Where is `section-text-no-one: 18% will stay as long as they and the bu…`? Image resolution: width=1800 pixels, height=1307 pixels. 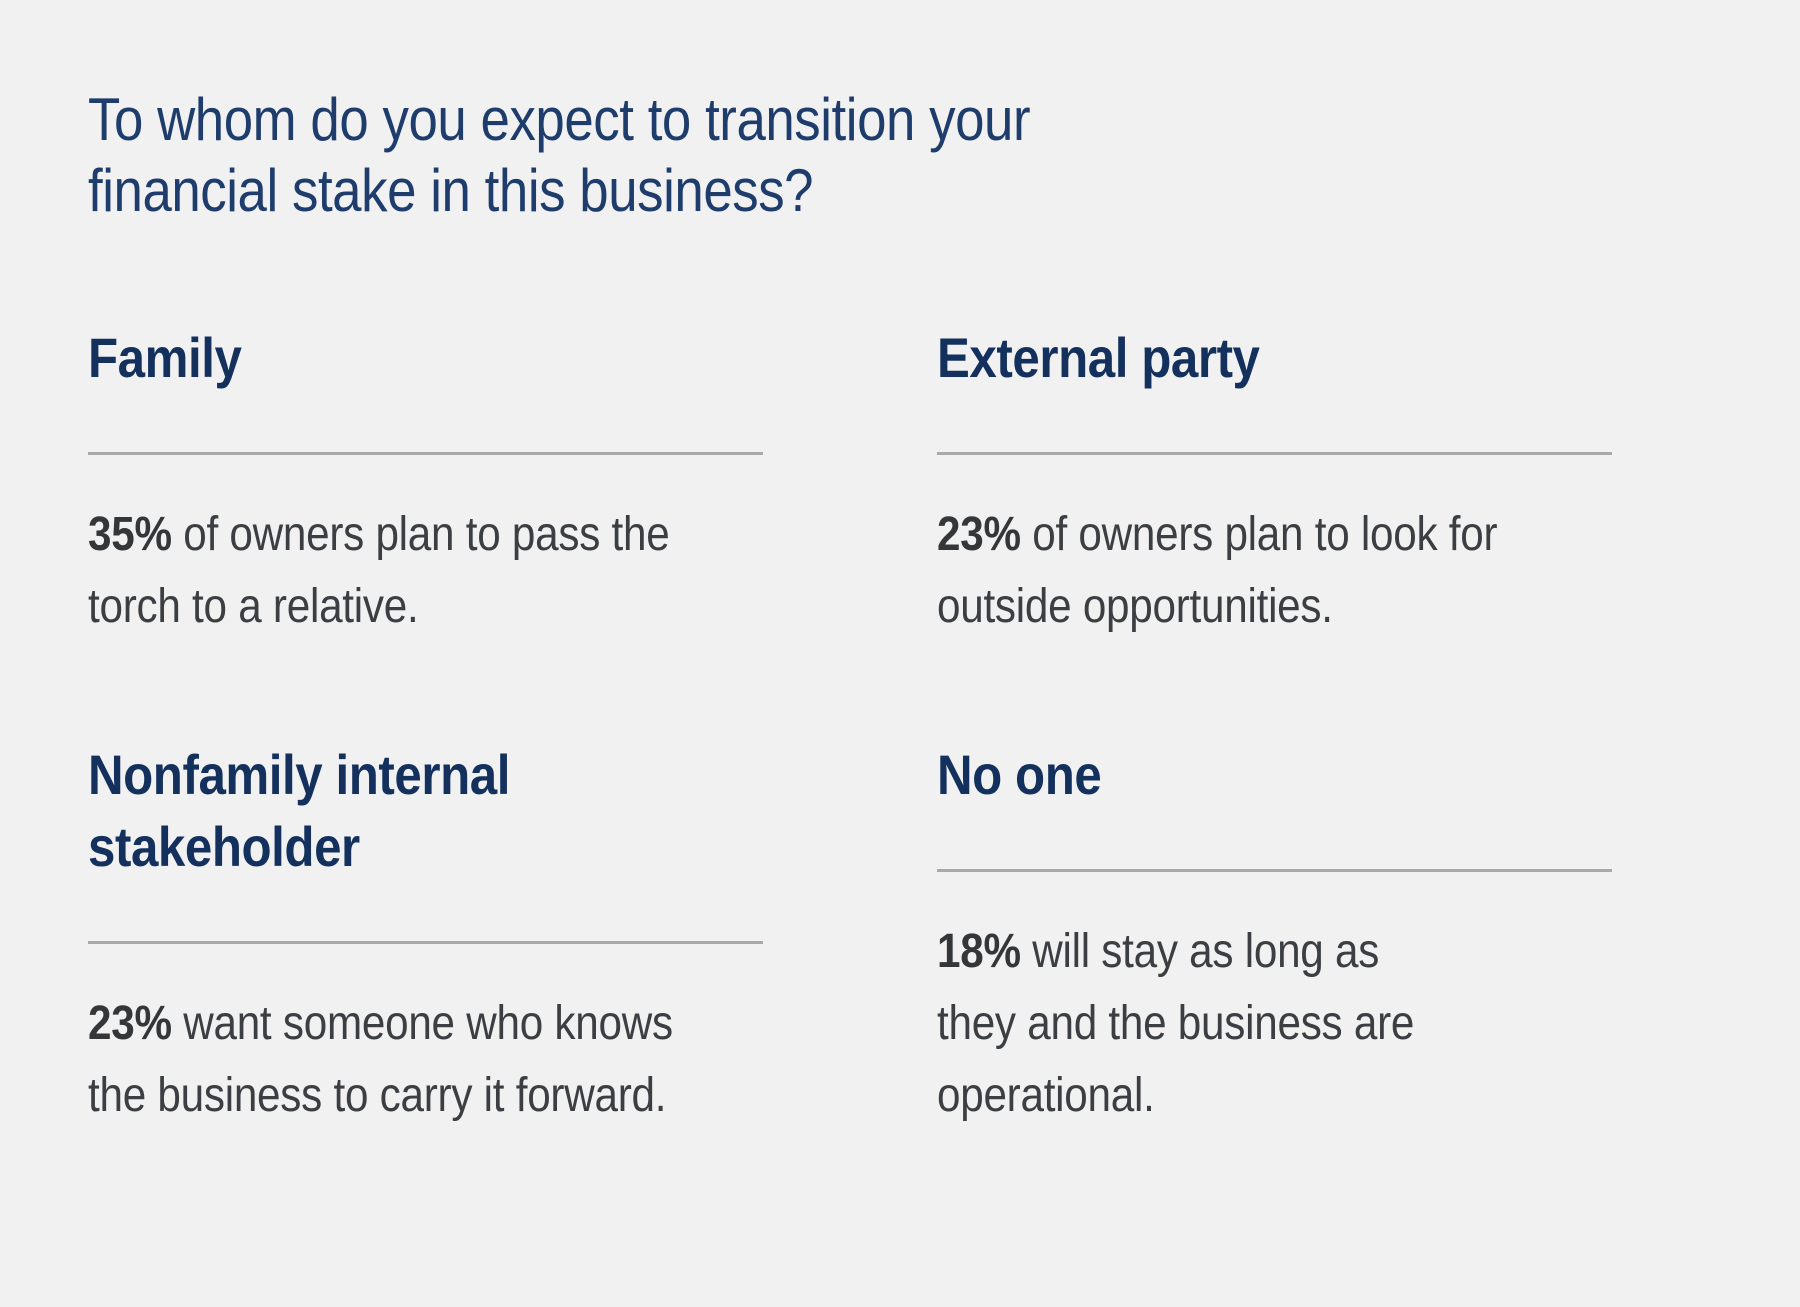 section-text-no-one: 18% will stay as long as they and the bu… is located at coordinates (1274, 1024).